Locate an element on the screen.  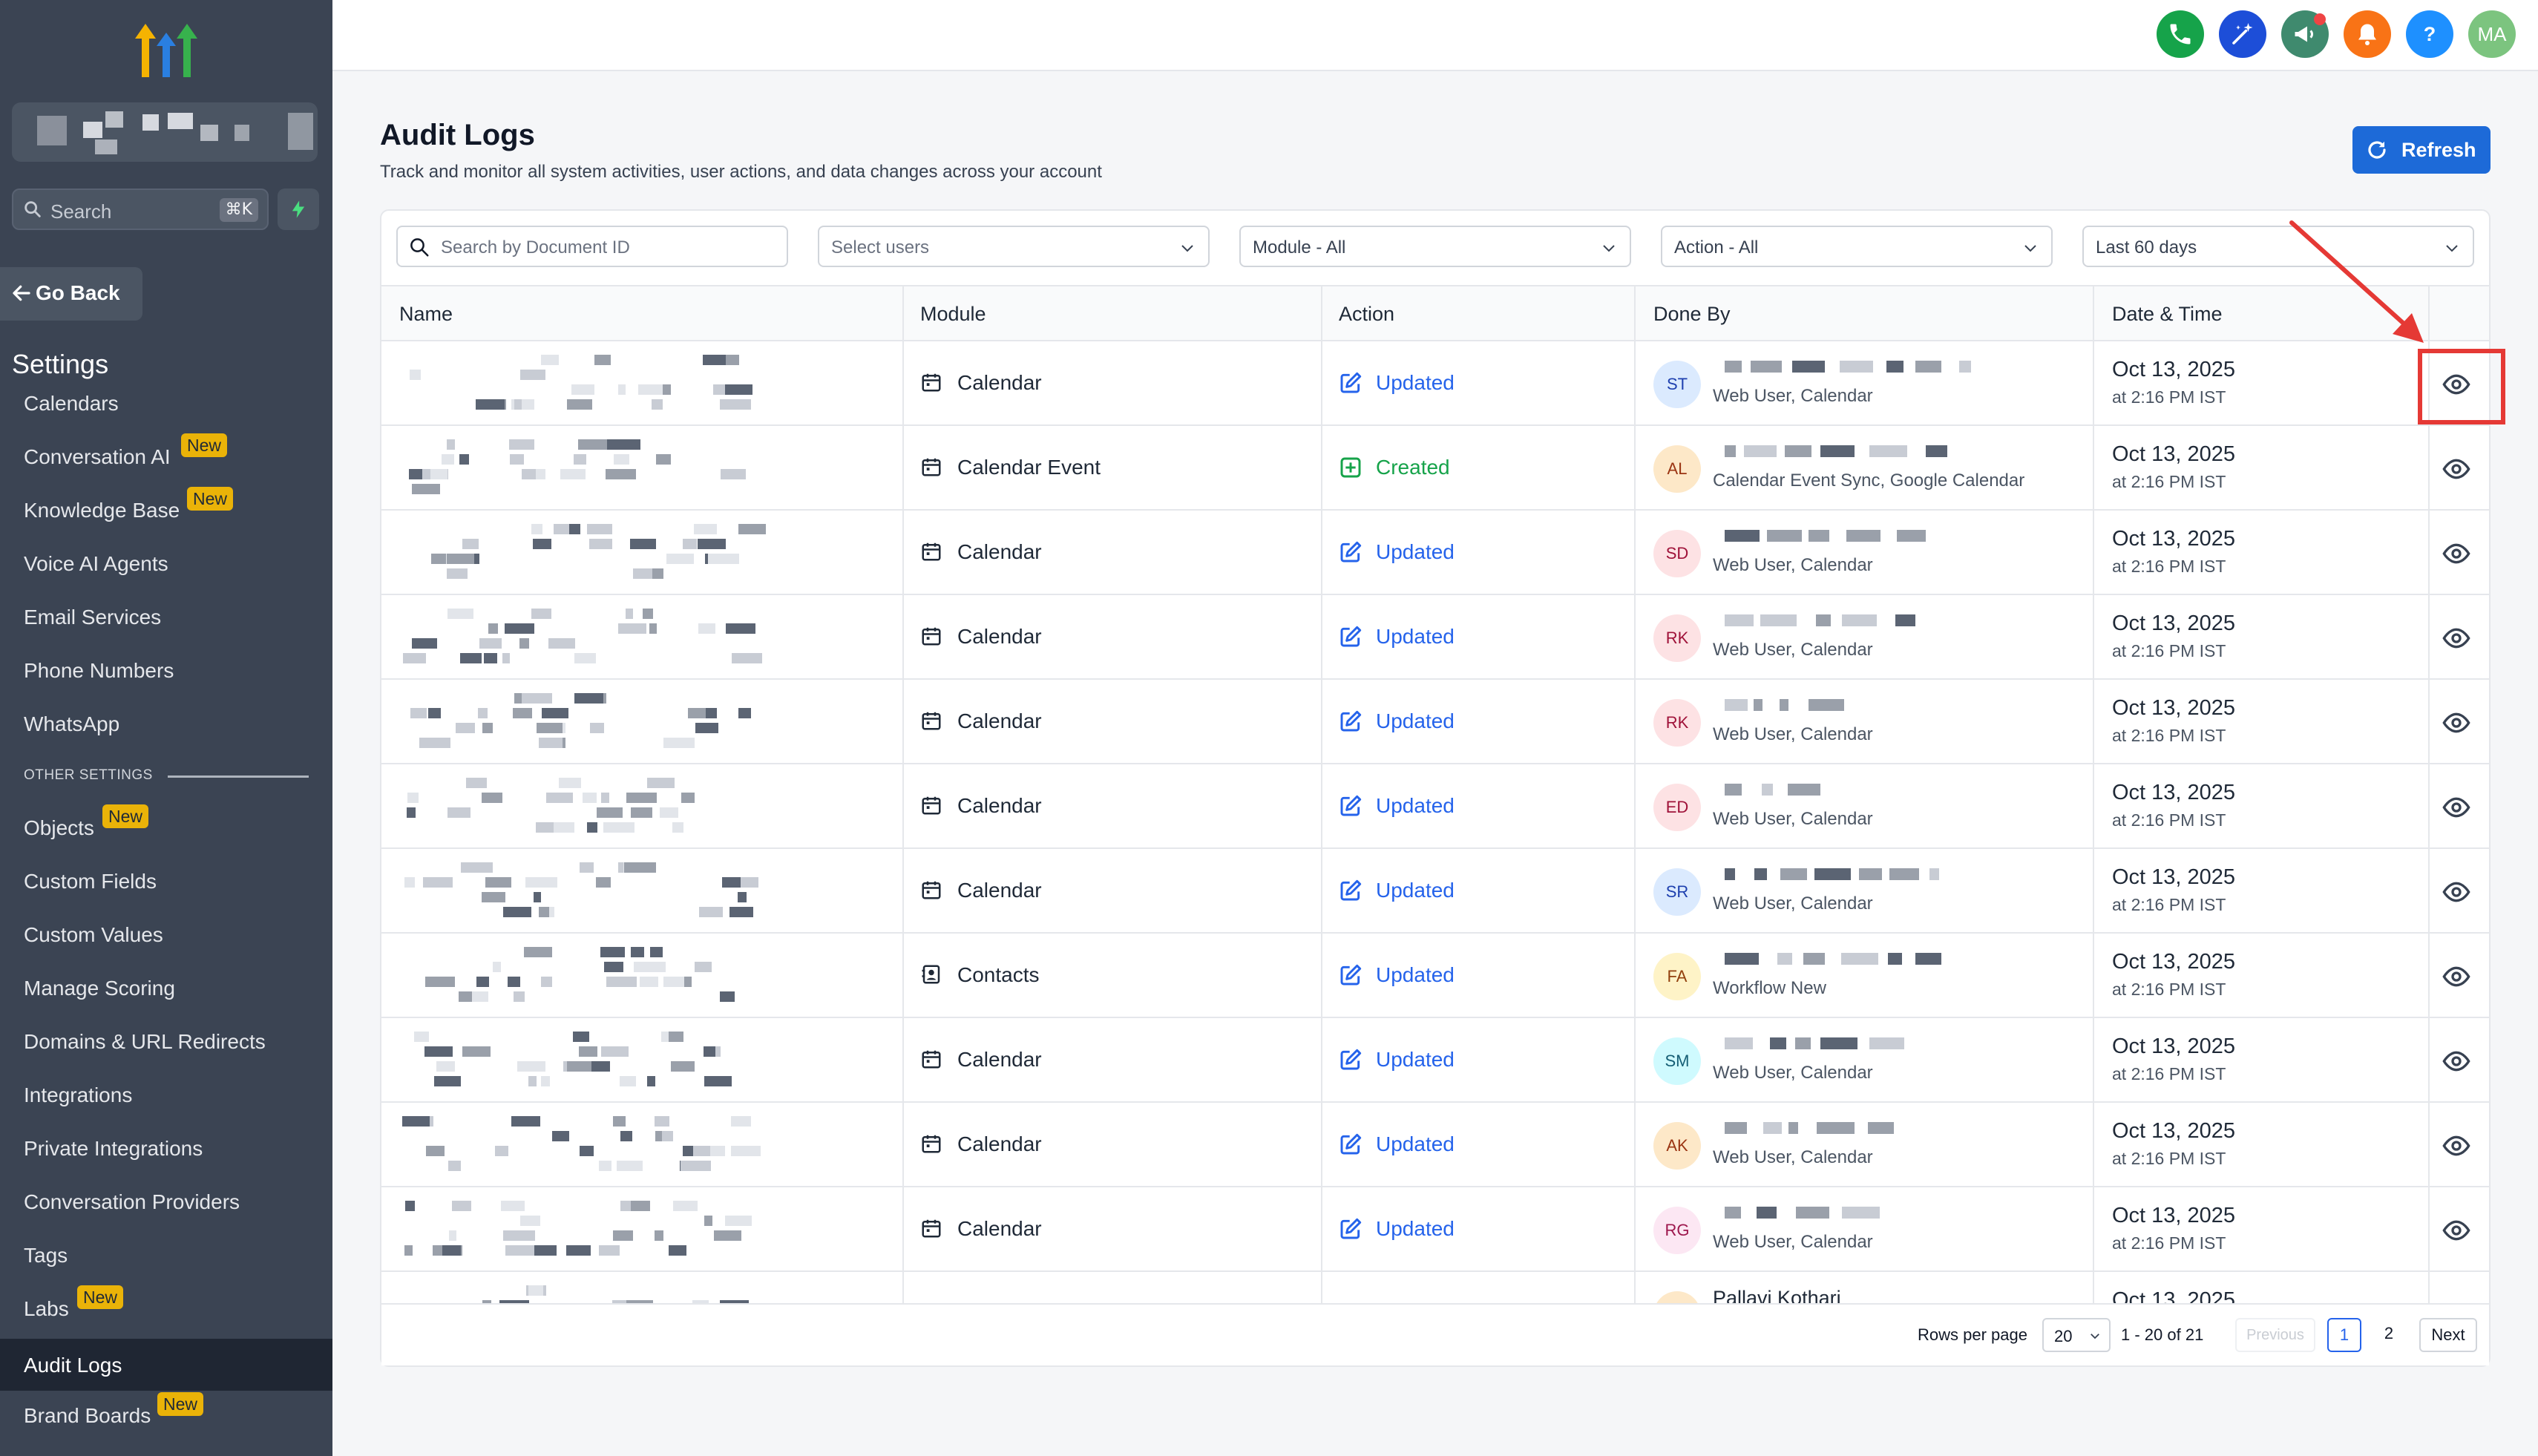
date-range-select: Last 60 days is located at coordinates (2278, 247).